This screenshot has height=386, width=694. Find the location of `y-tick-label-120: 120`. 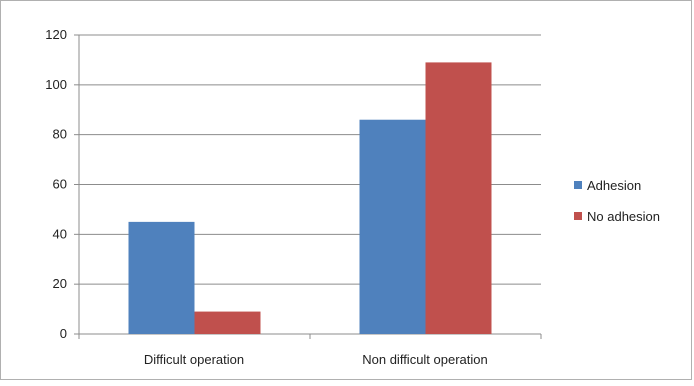

y-tick-label-120: 120 is located at coordinates (56, 34).